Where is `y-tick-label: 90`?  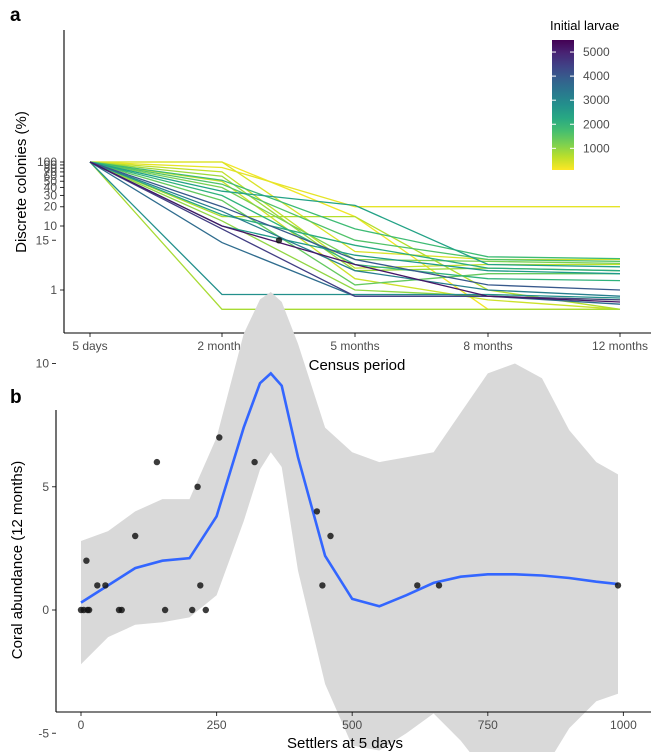 y-tick-label: 90 is located at coordinates (51, 165).